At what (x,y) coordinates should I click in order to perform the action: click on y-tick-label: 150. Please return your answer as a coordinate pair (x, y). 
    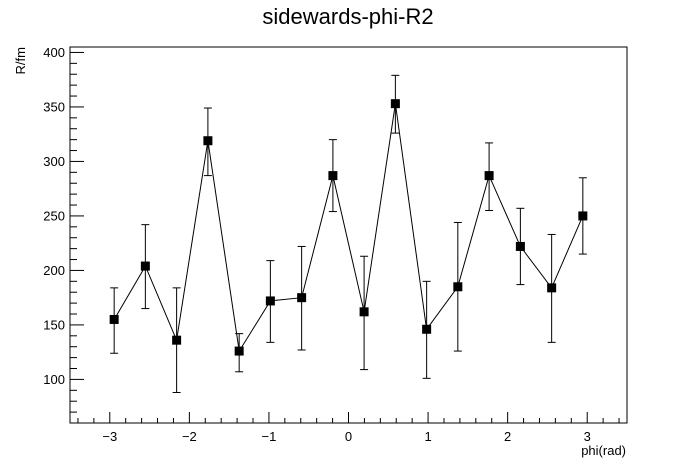
    Looking at the image, I should click on (54, 324).